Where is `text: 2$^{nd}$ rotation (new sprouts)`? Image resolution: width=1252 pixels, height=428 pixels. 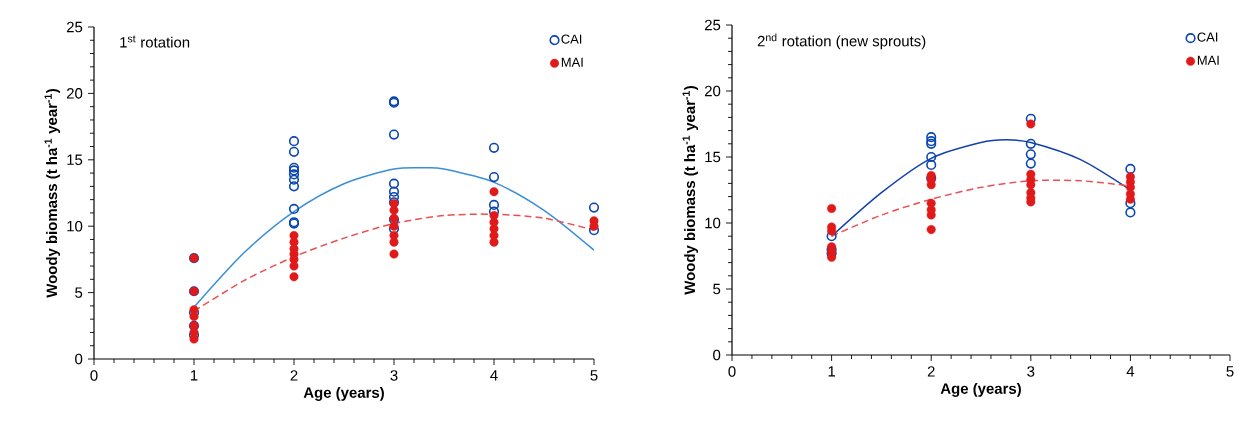
text: 2$^{nd}$ rotation (new sprouts) is located at coordinates (841, 41).